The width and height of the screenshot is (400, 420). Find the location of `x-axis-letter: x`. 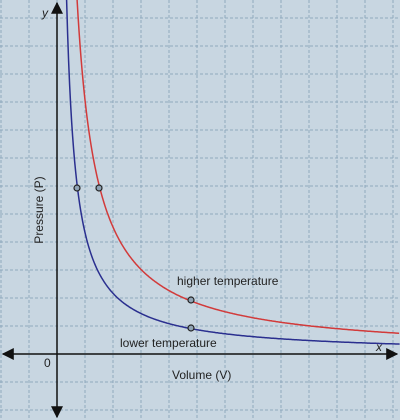

x-axis-letter: x is located at coordinates (379, 347).